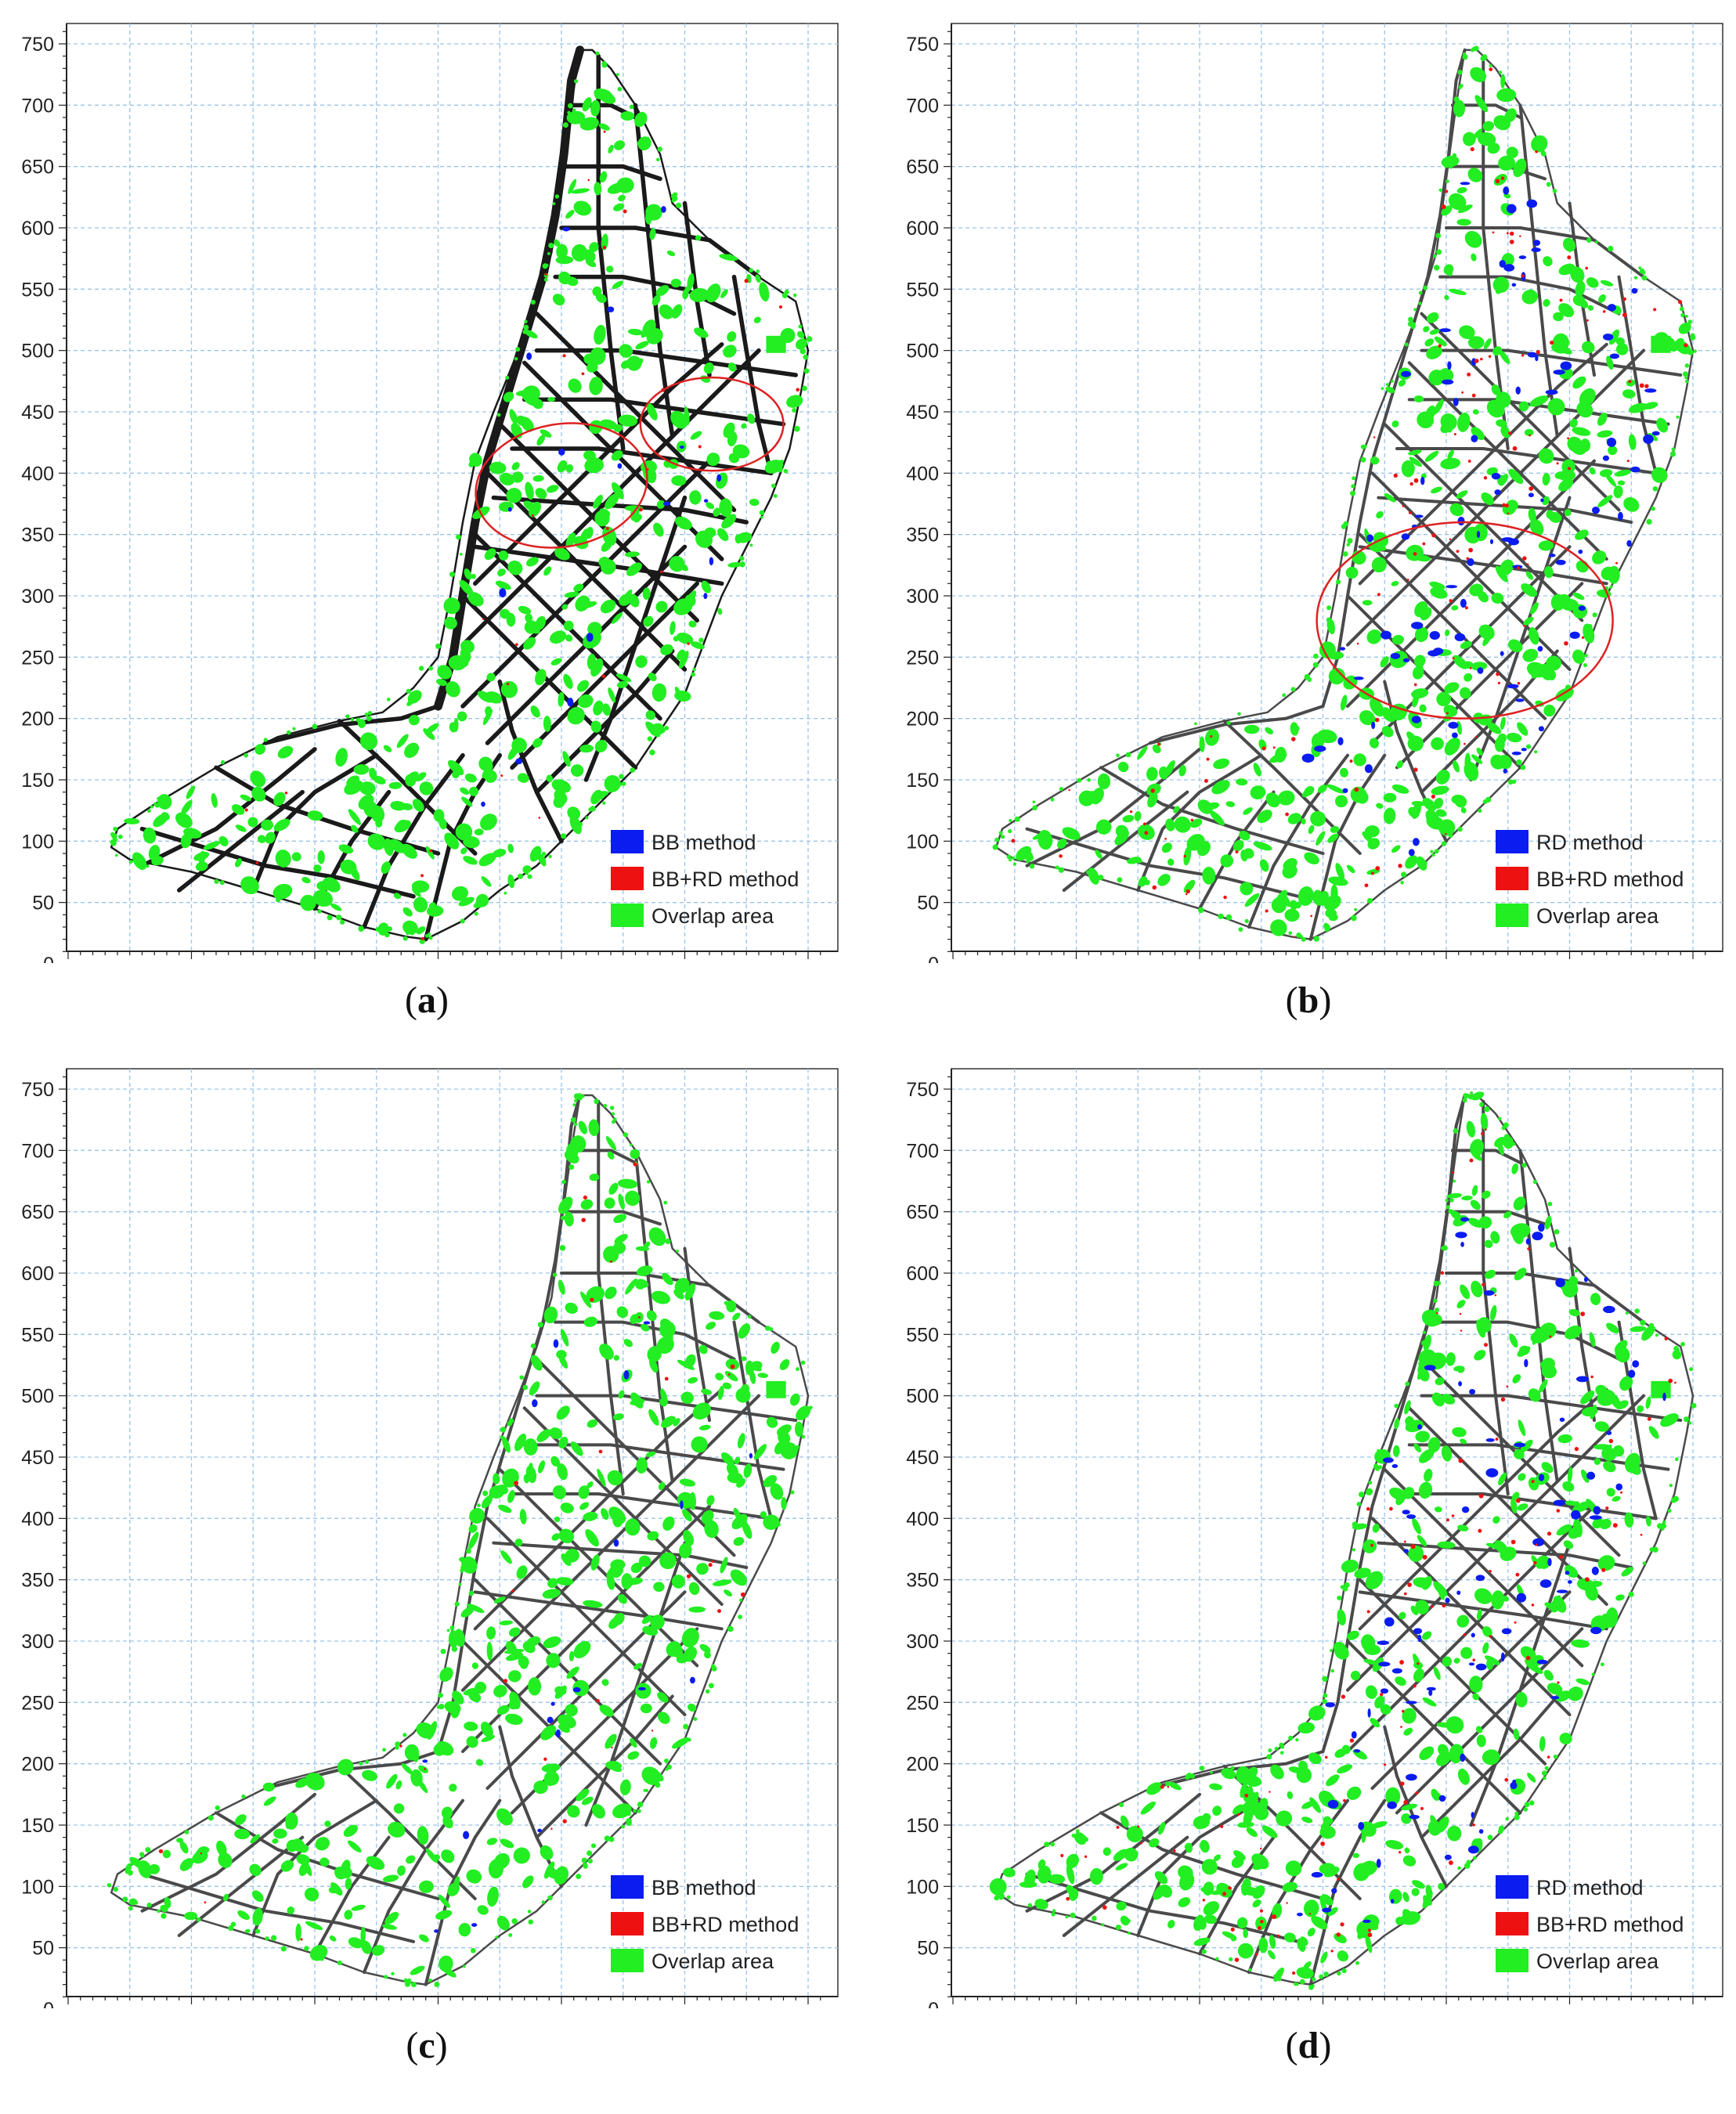 This screenshot has width=1736, height=2114. What do you see at coordinates (37, 1887) in the screenshot?
I see `y-tick-label: 100` at bounding box center [37, 1887].